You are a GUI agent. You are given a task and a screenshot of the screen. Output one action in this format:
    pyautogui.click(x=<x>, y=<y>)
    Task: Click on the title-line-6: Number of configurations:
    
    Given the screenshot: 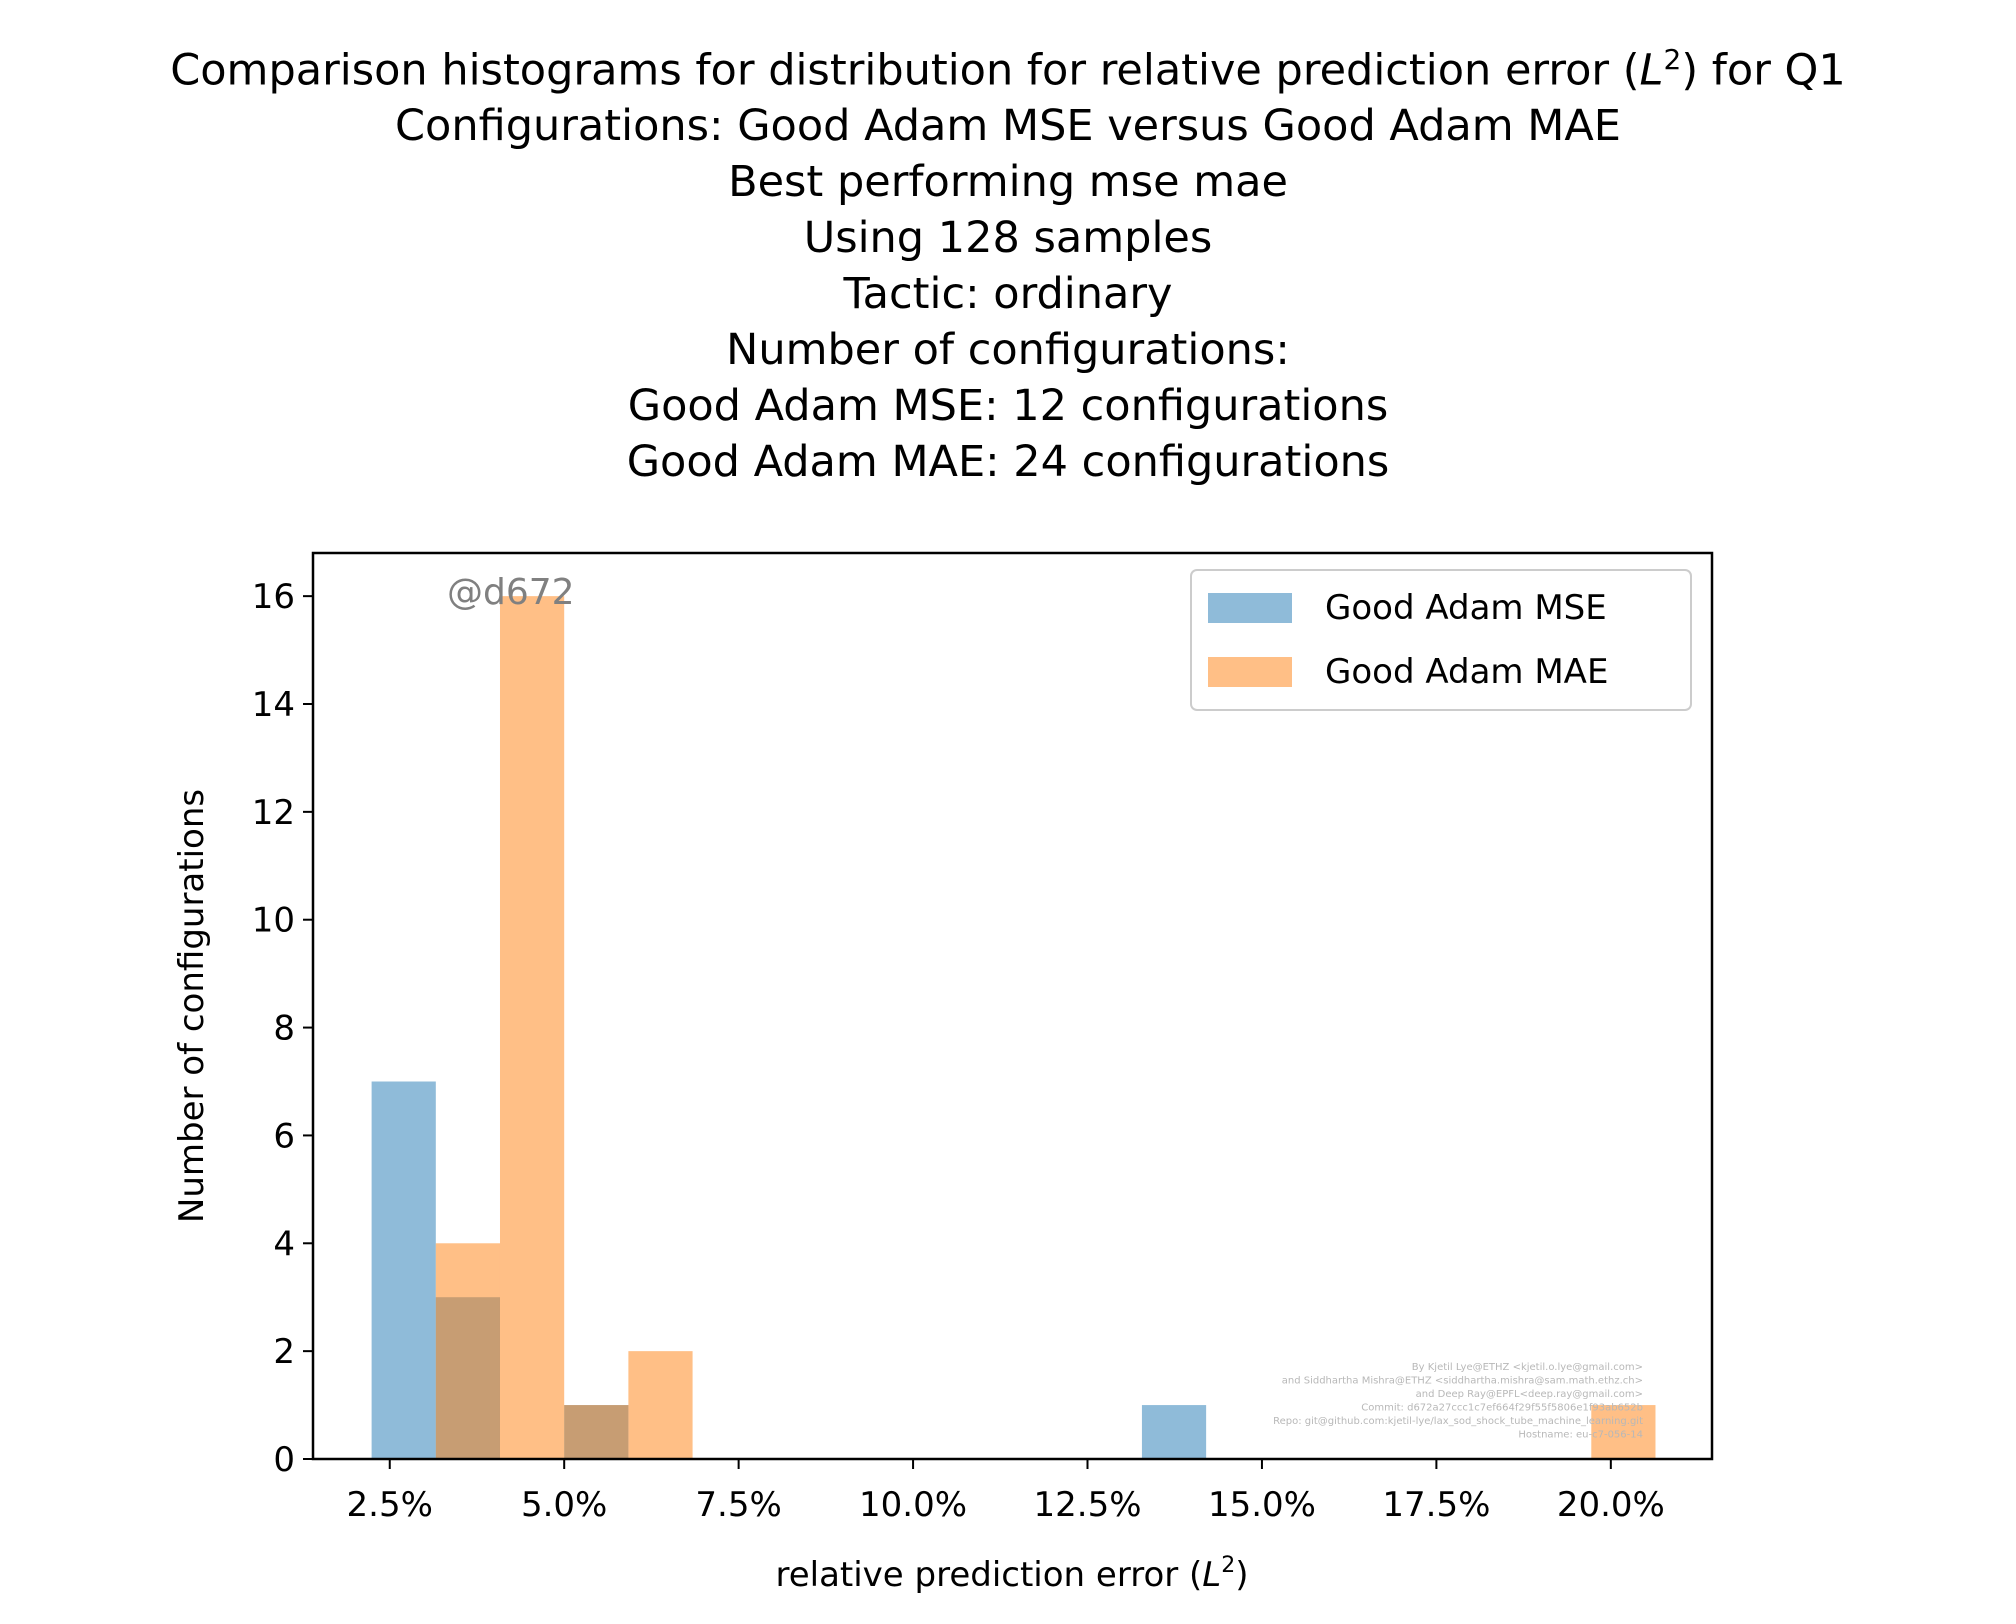 What is the action you would take?
    pyautogui.click(x=1008, y=350)
    